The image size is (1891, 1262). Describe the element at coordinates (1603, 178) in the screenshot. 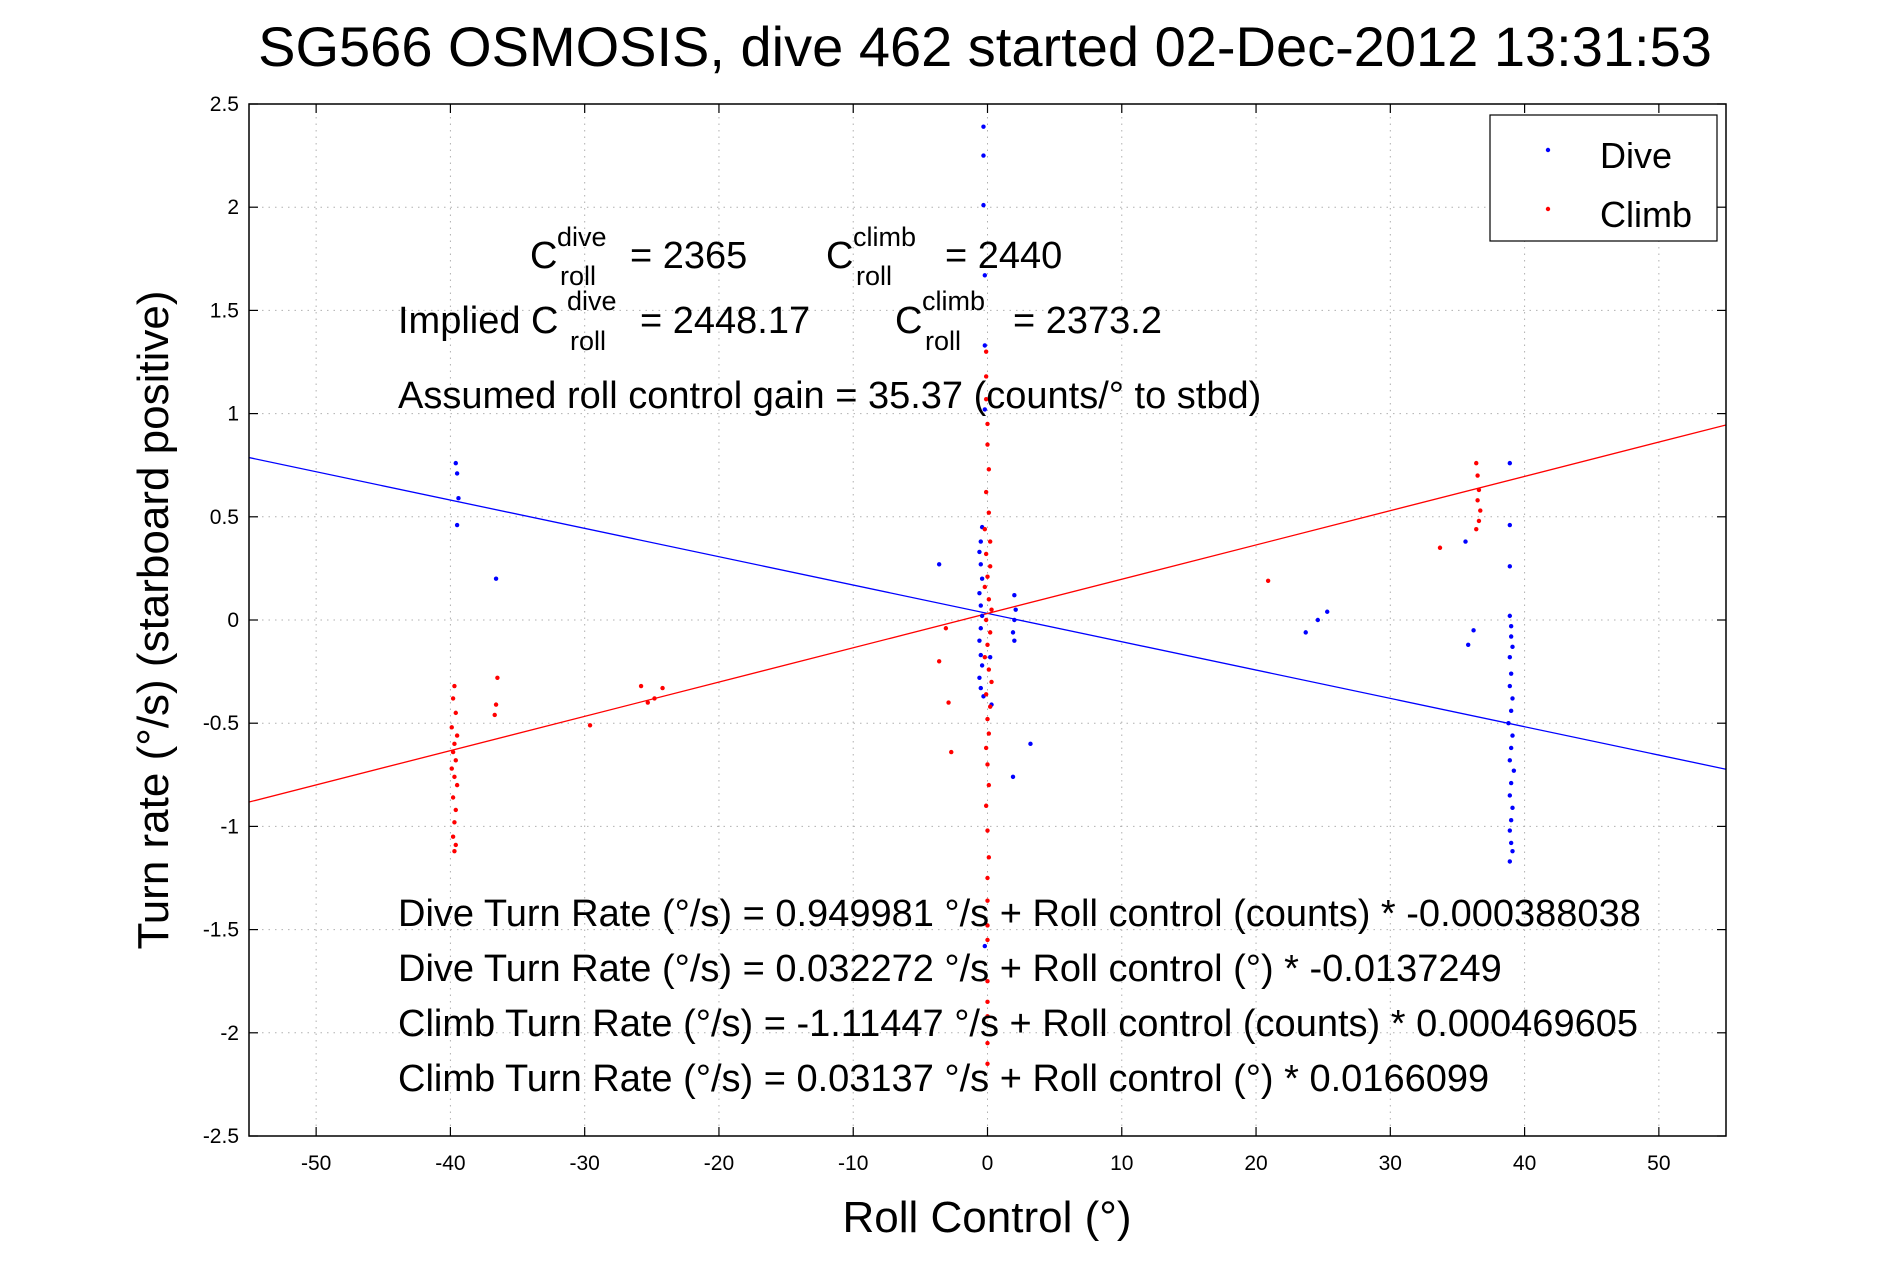

I see `legend: Dive Climb` at that location.